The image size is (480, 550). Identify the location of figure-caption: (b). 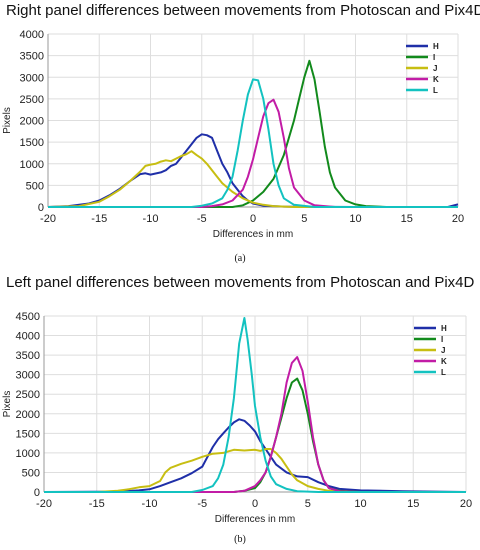
(240, 539).